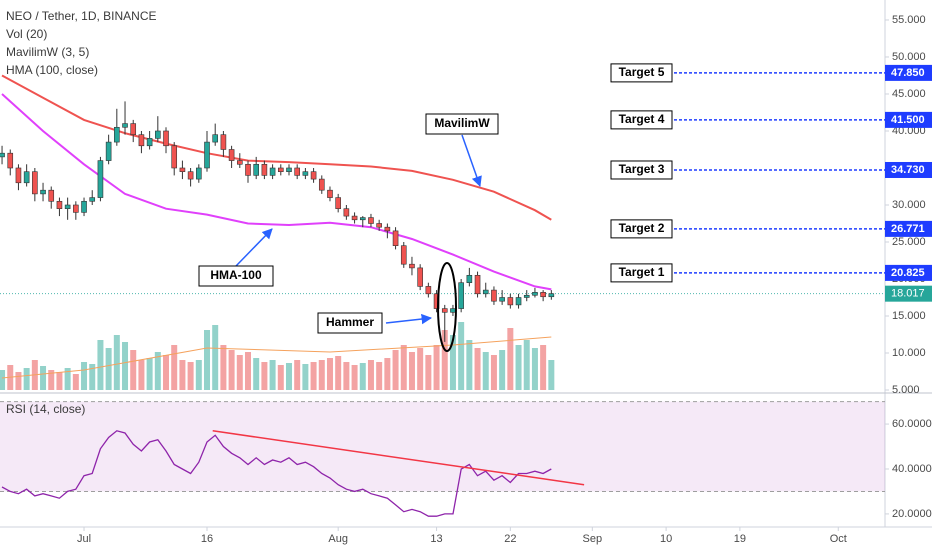 Image resolution: width=932 pixels, height=550 pixels. Describe the element at coordinates (909, 131) in the screenshot. I see `y-tick-label: 40.000` at that location.